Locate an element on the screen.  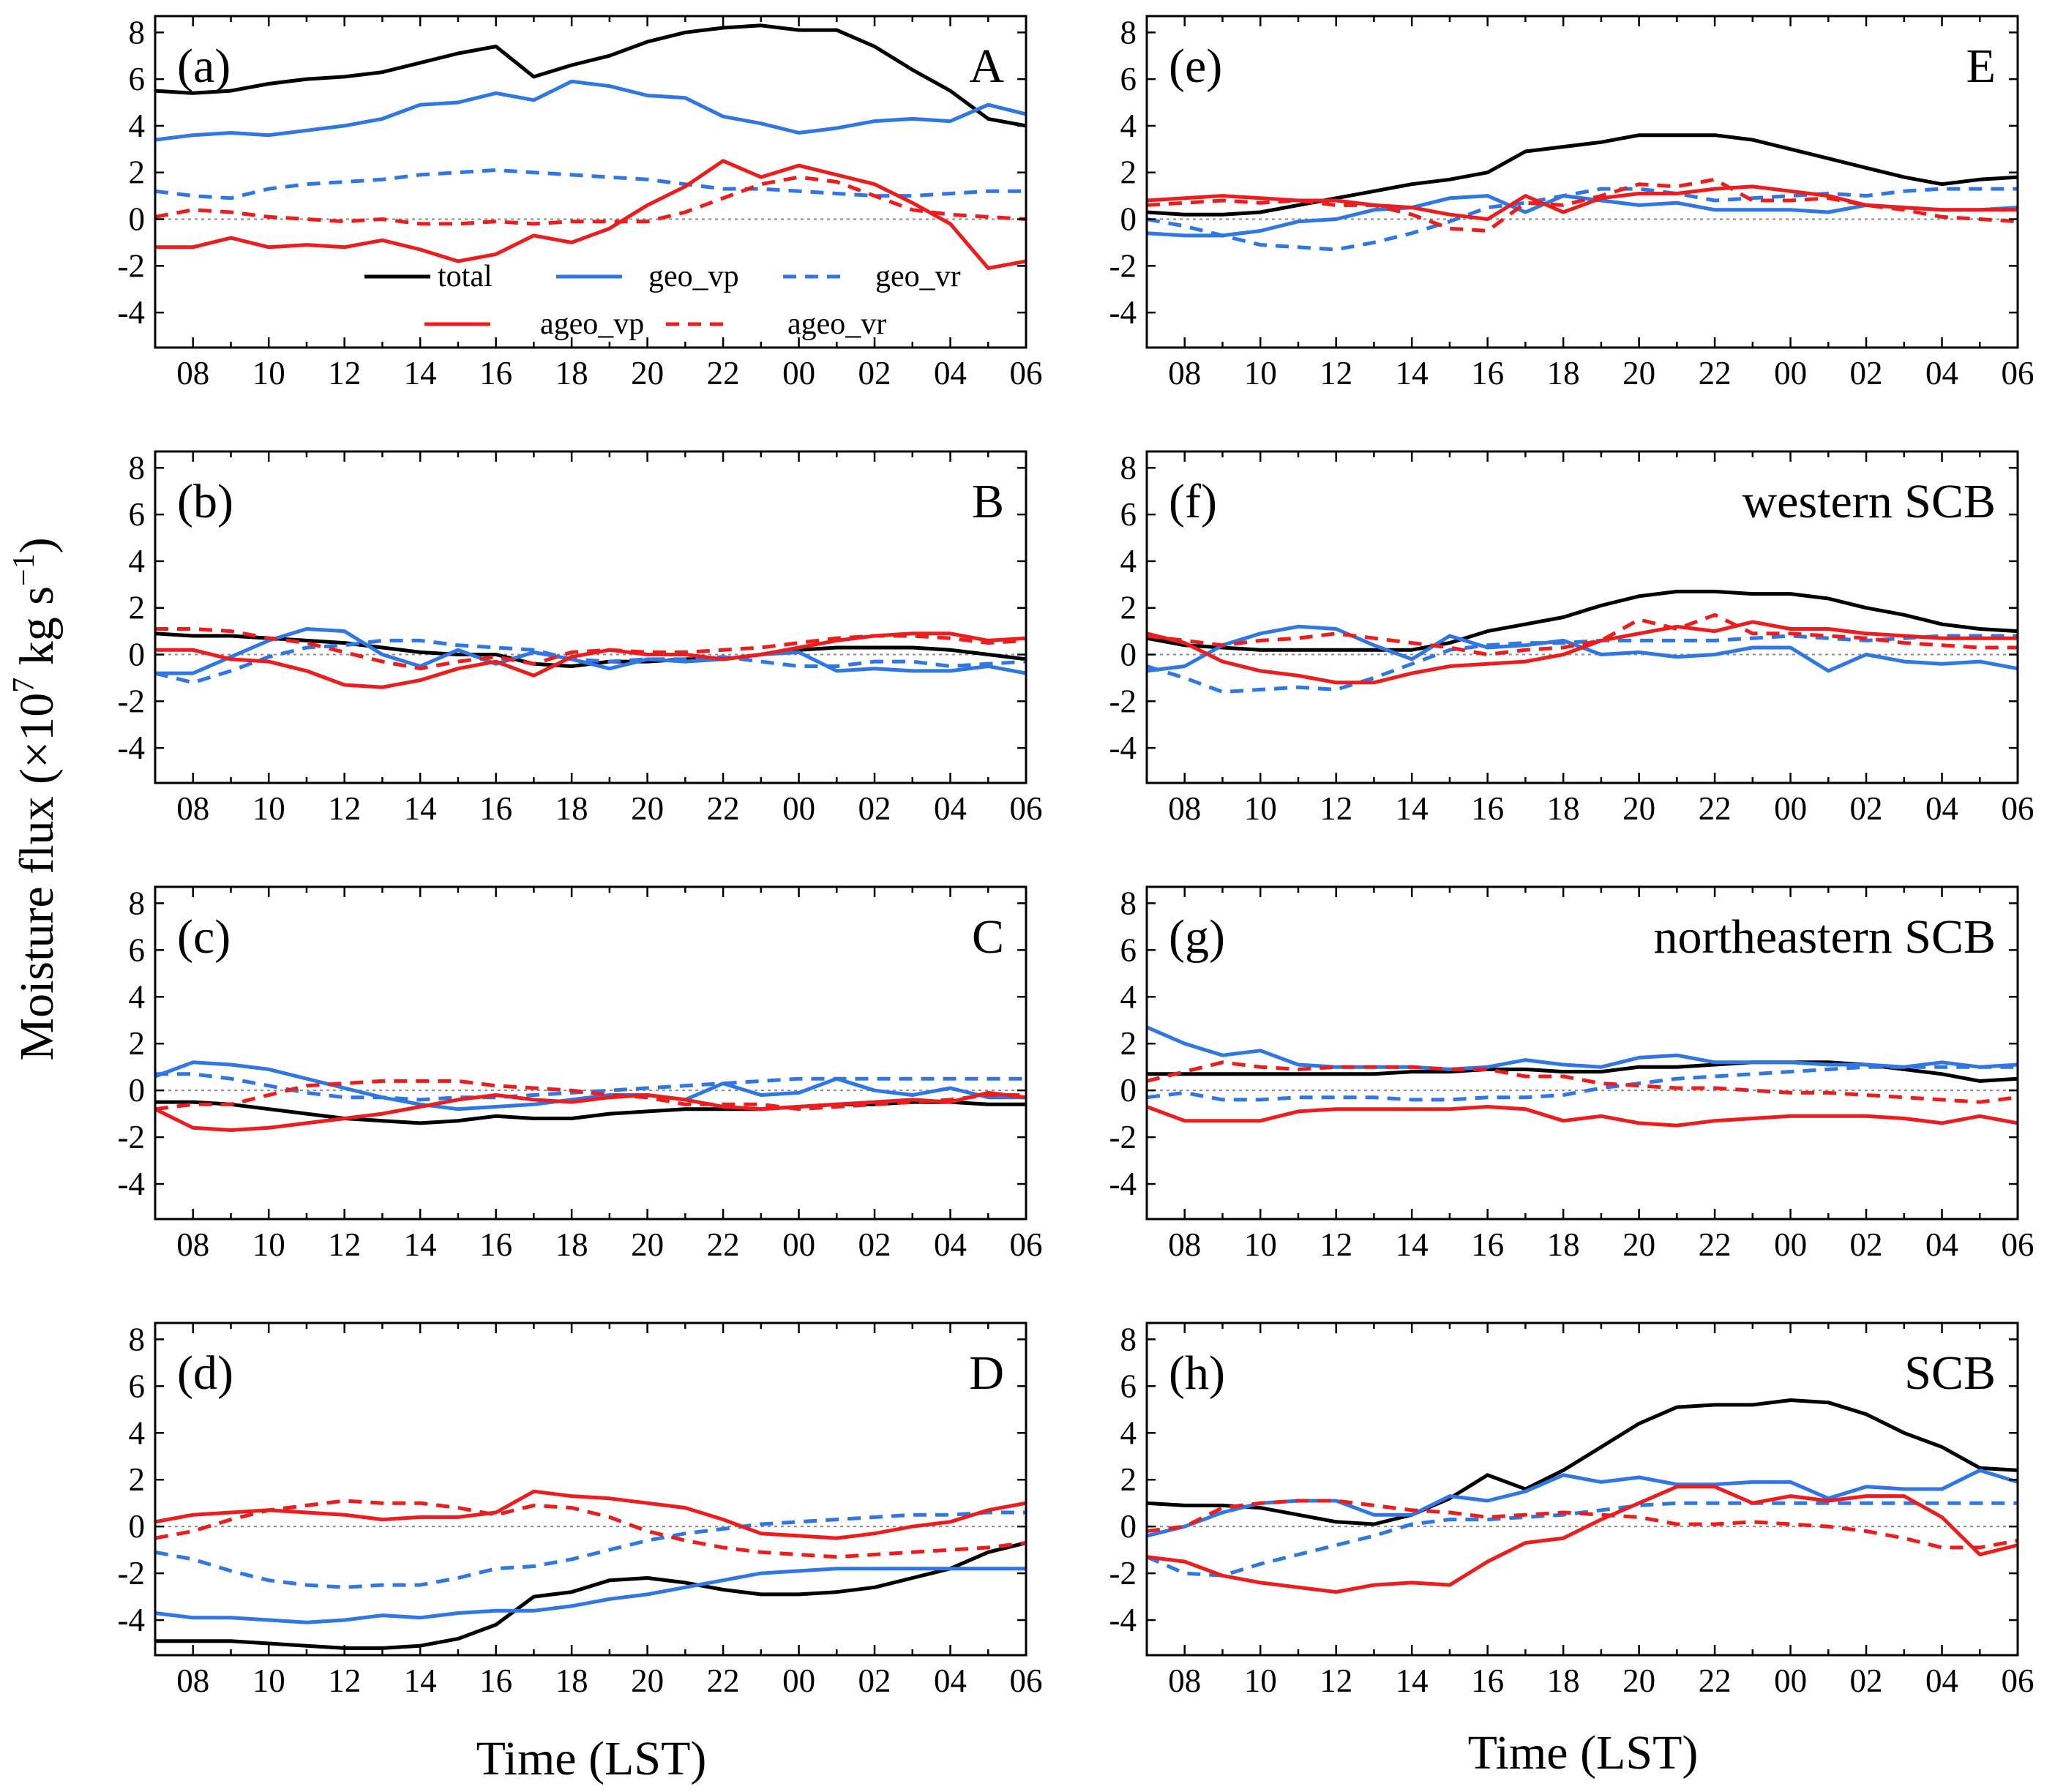
y-axis-label: Moisture flux (×107 kg s−1) is located at coordinates (35, 799).